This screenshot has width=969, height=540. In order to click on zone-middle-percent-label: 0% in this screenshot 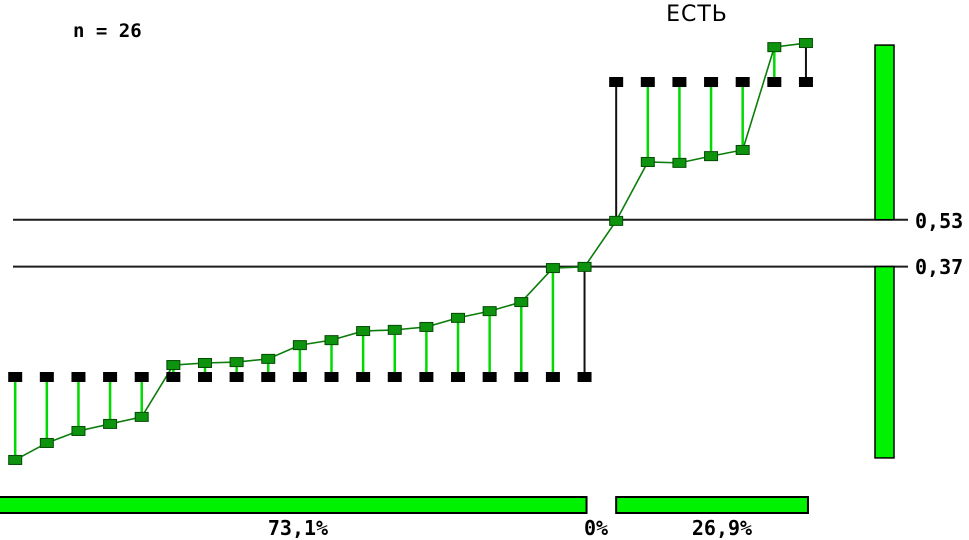, I will do `click(596, 528)`.